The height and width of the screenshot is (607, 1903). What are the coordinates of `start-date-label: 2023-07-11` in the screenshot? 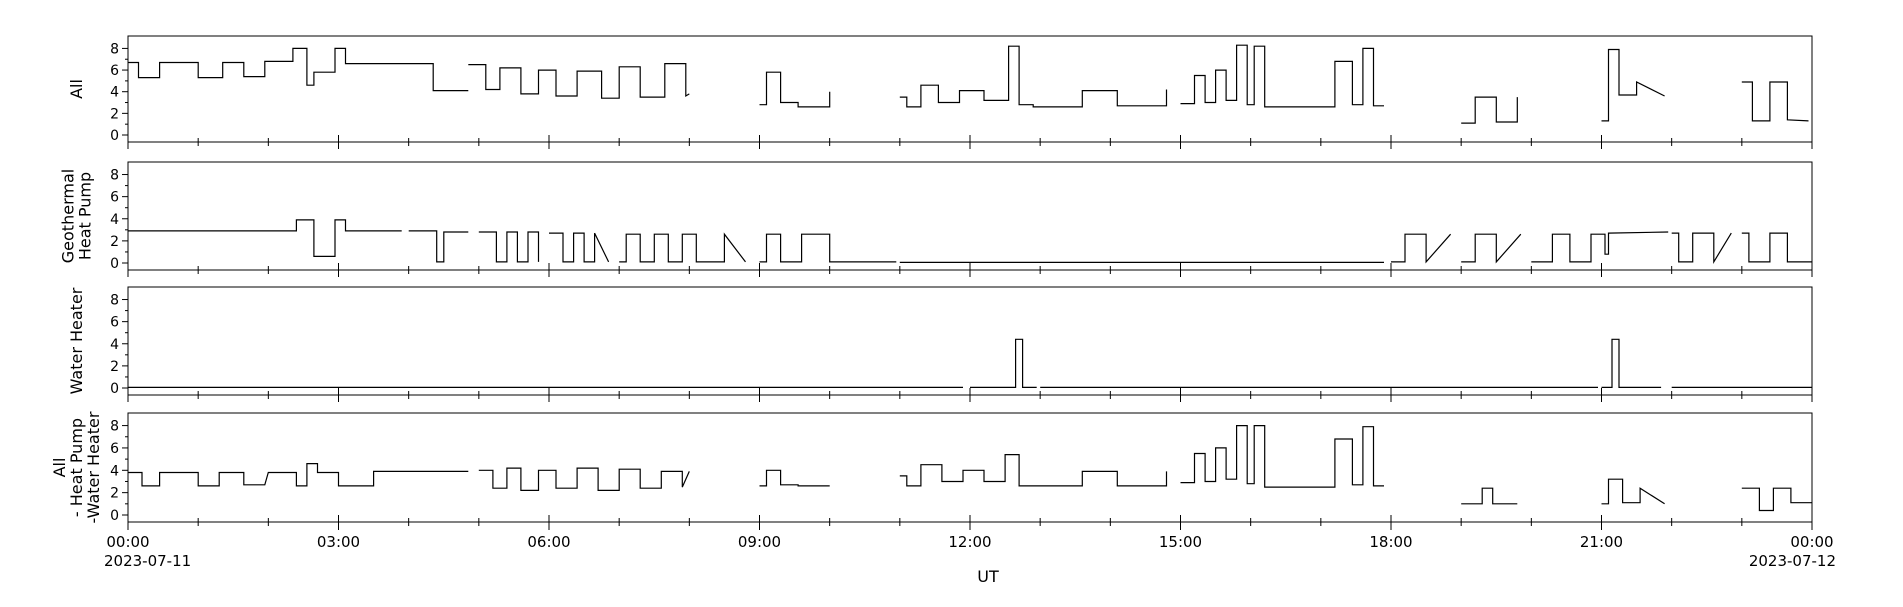 It's located at (147, 561).